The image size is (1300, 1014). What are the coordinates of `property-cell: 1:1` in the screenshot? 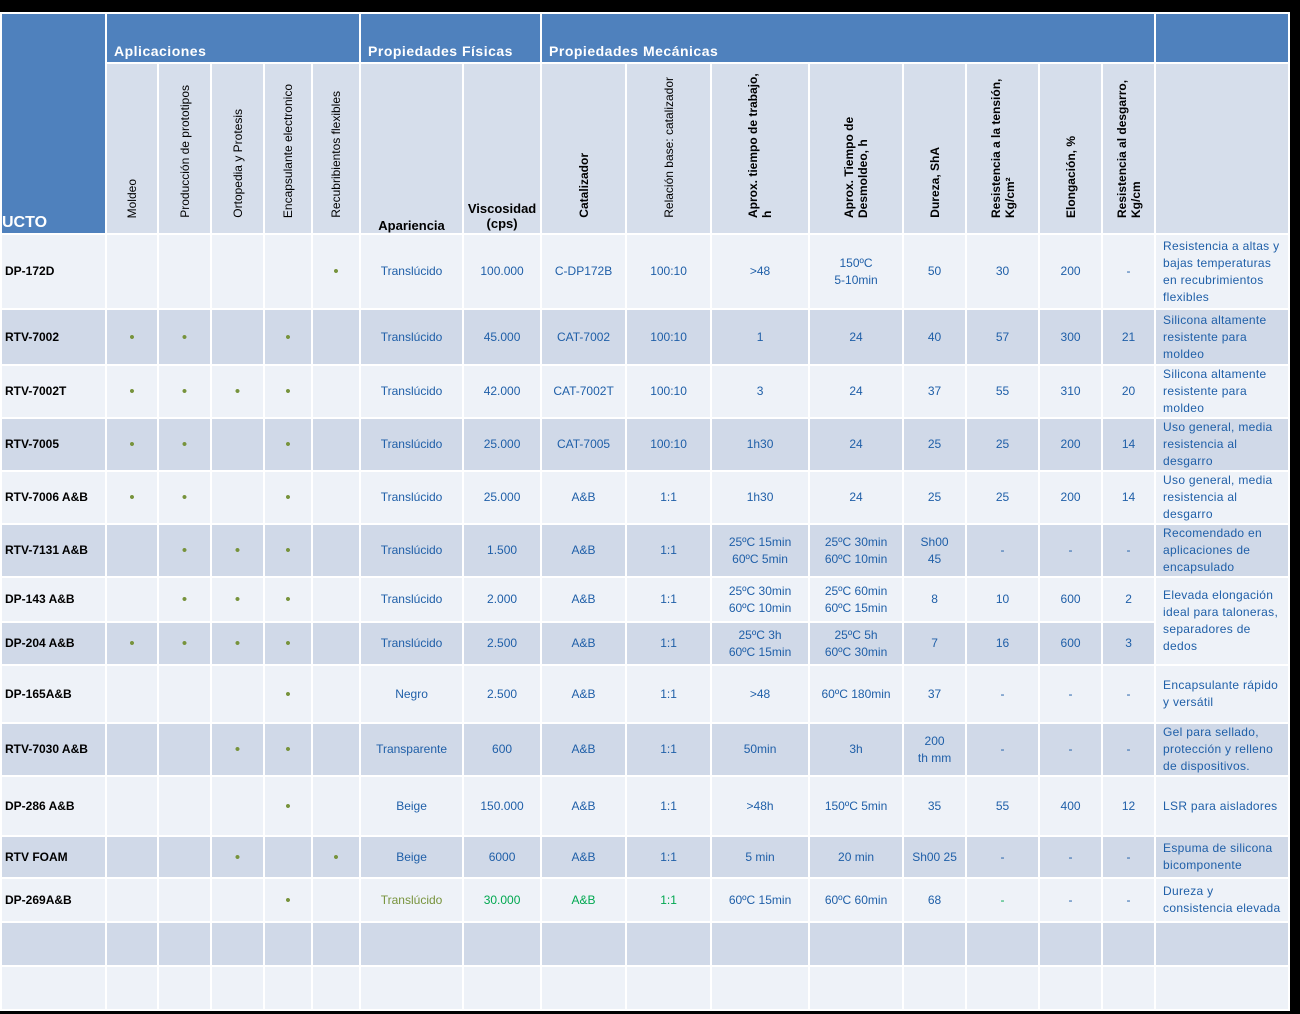 It's located at (669, 857).